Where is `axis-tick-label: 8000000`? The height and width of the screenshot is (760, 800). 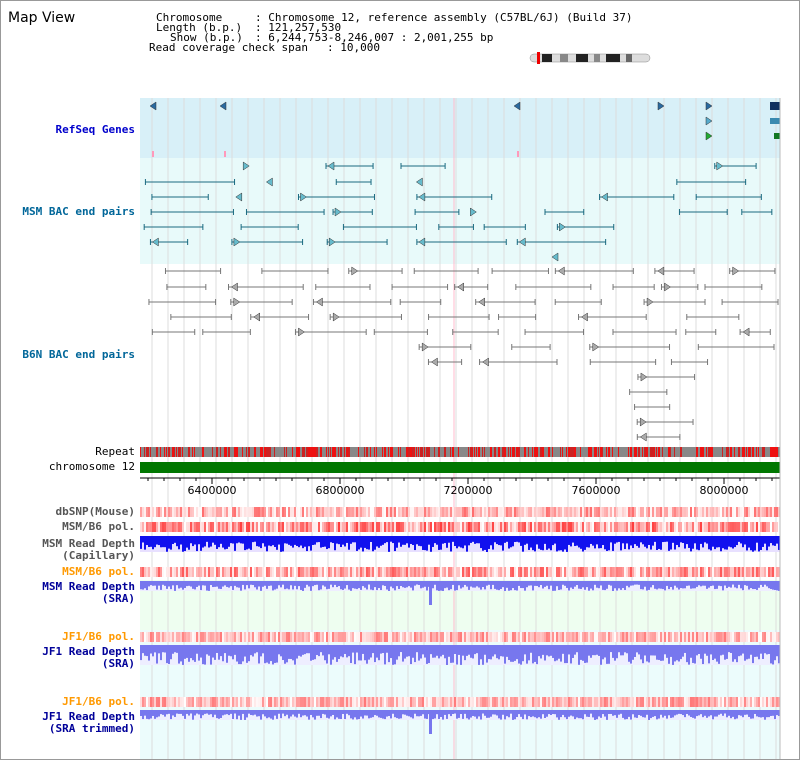 axis-tick-label: 8000000 is located at coordinates (724, 490).